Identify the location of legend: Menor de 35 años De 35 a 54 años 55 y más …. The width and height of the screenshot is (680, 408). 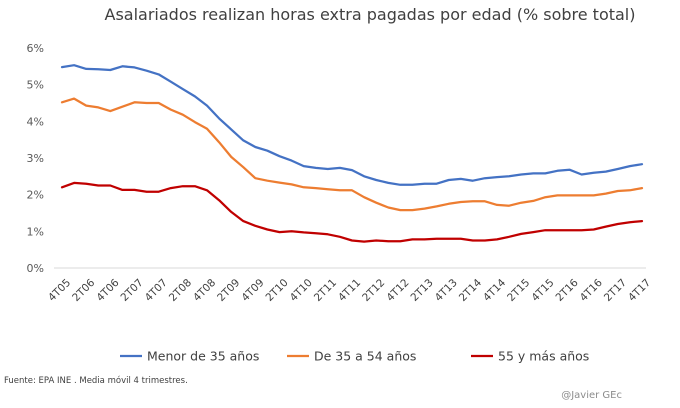
(354, 356).